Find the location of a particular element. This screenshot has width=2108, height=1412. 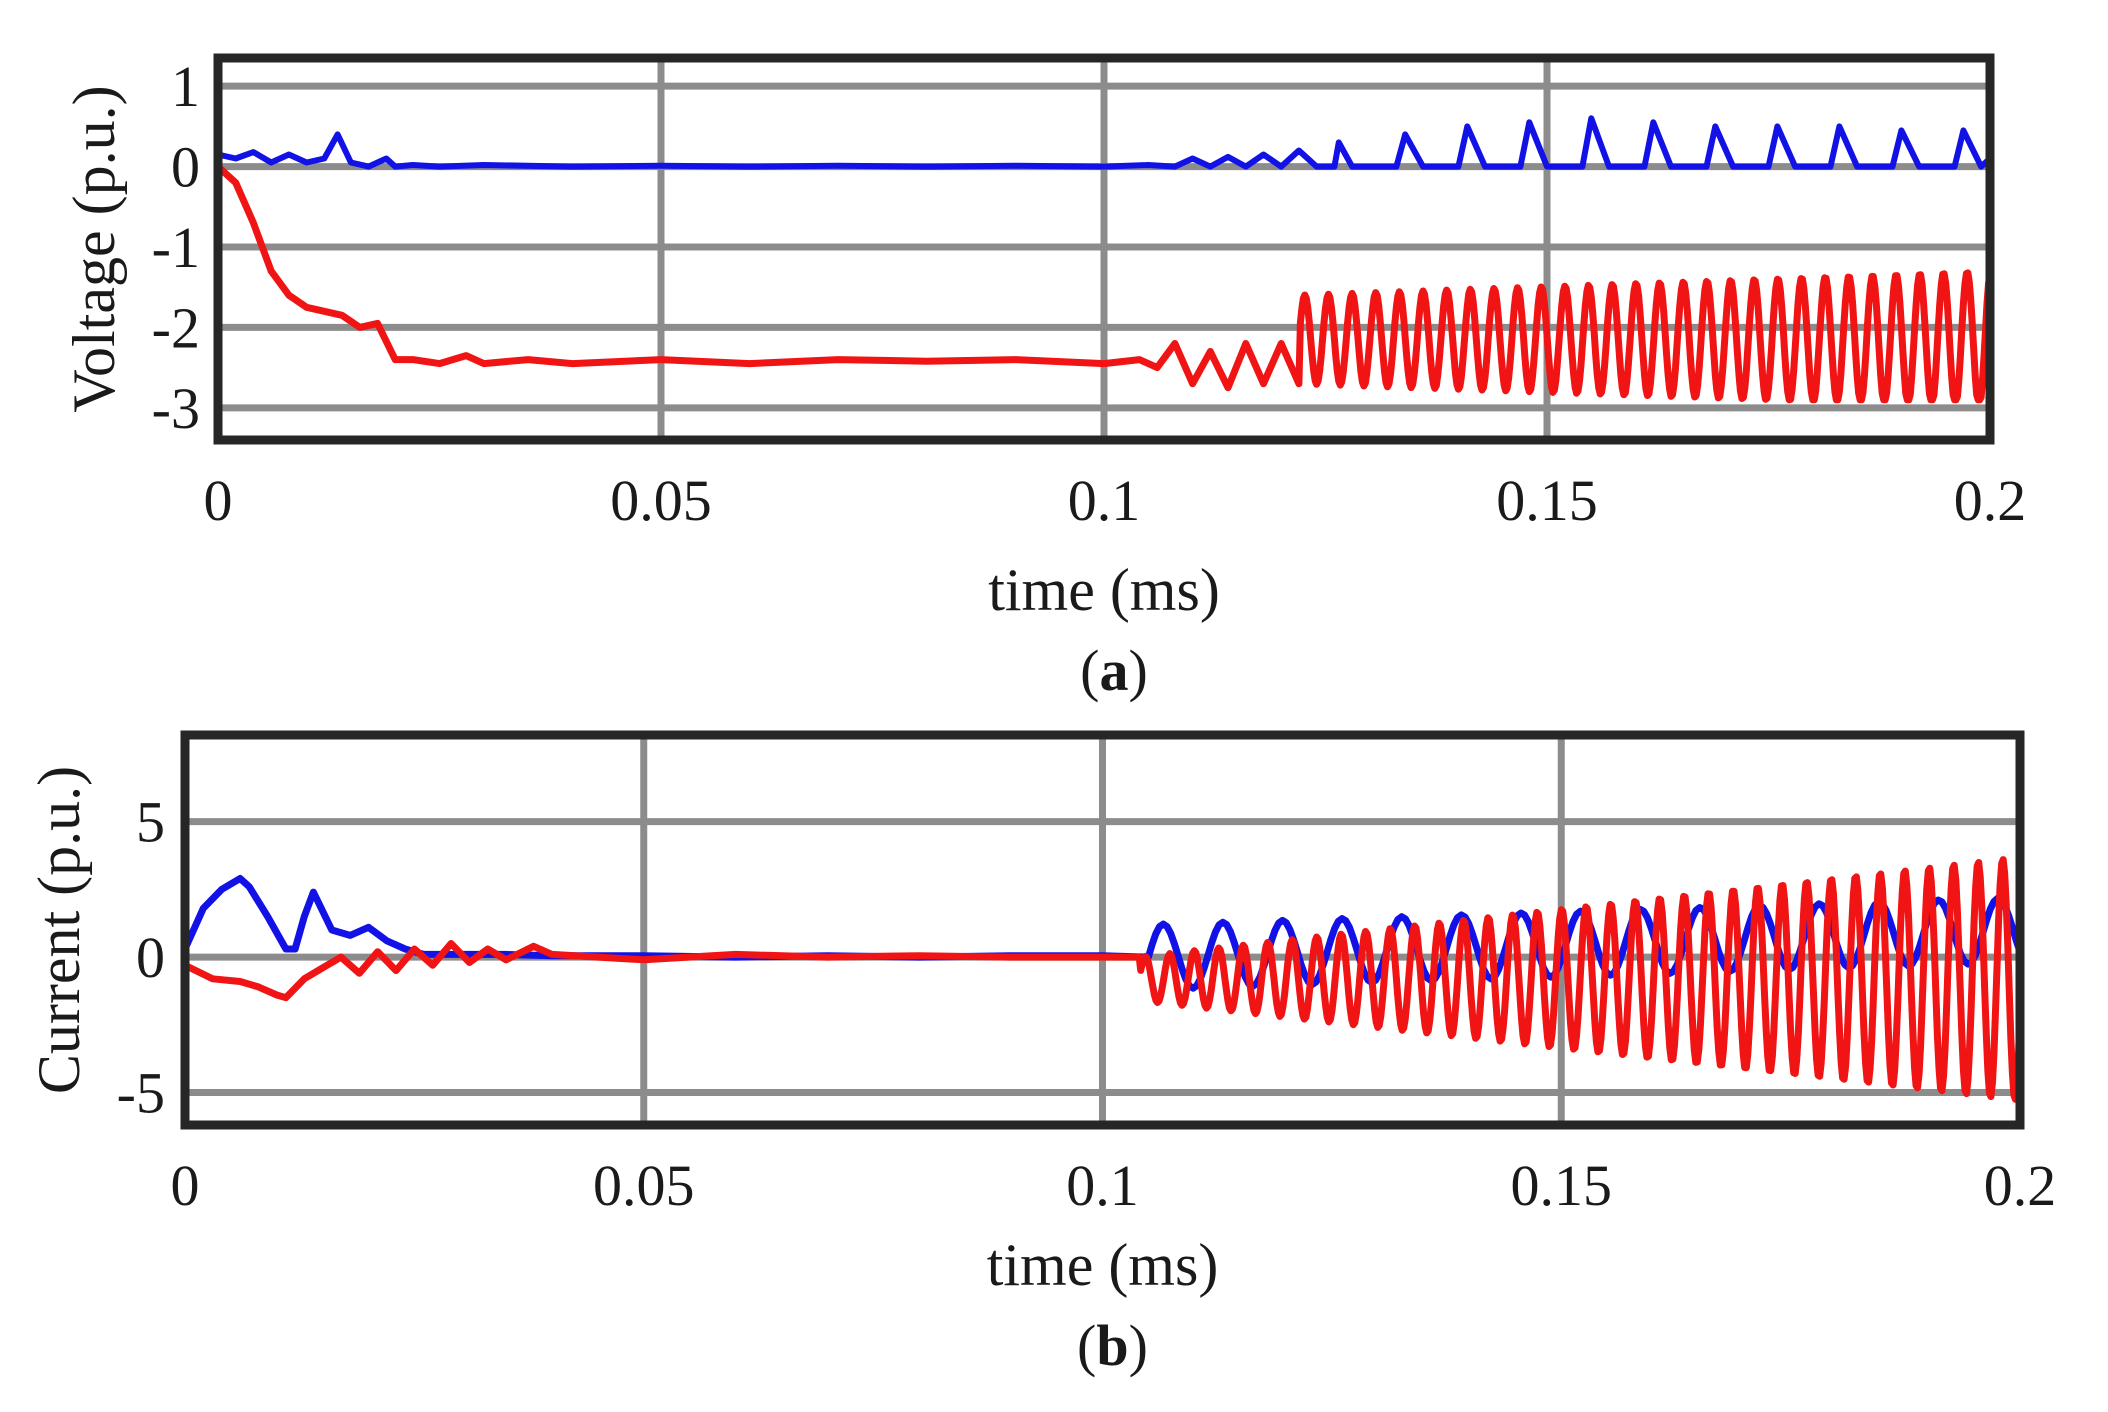

panel-a-x-tick-labels: 0 0.05 0.1 0.15 0.2 is located at coordinates (1115, 500).